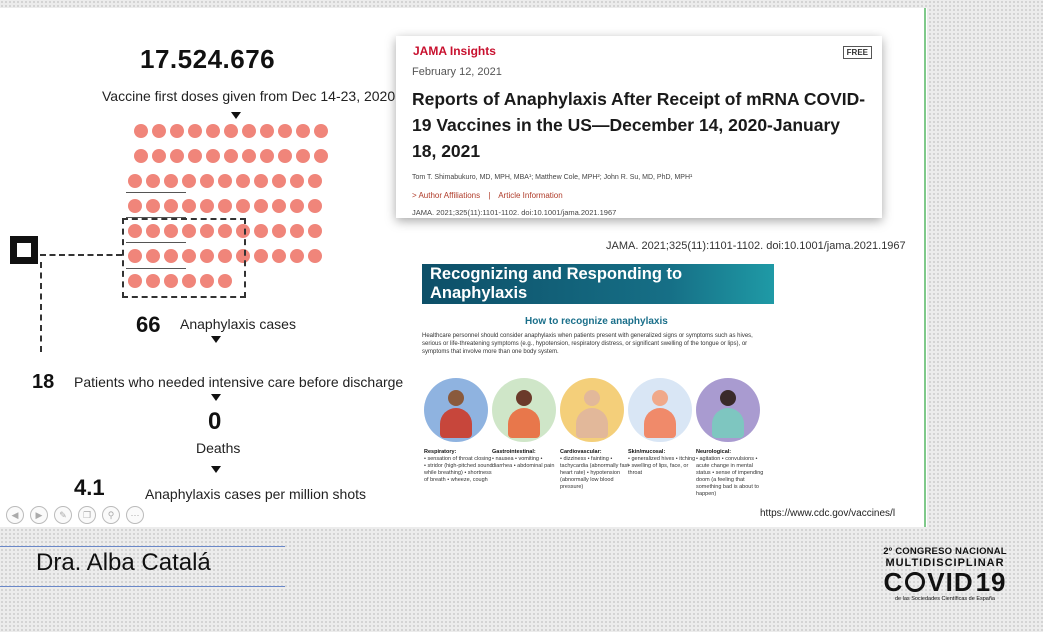  I want to click on virus-icon, so click(915, 582).